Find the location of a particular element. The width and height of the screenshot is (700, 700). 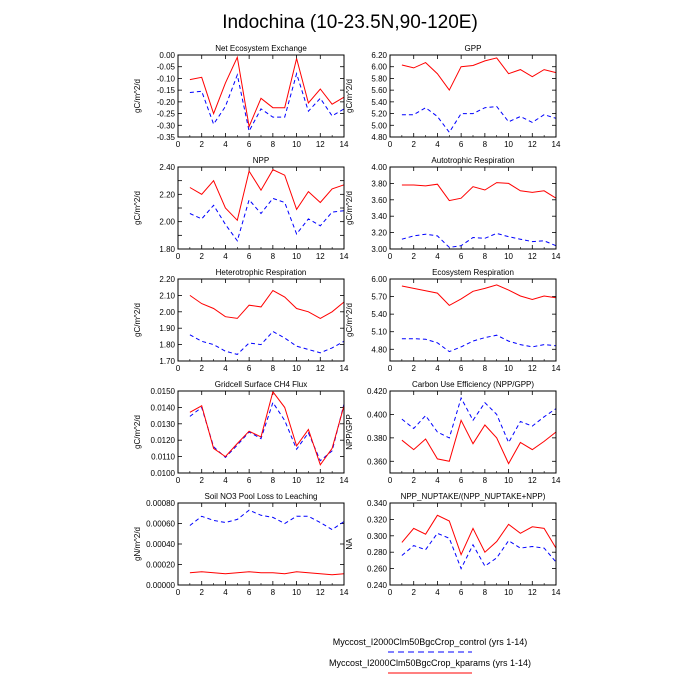

y-tick-label: 1.70 is located at coordinates (167, 361).